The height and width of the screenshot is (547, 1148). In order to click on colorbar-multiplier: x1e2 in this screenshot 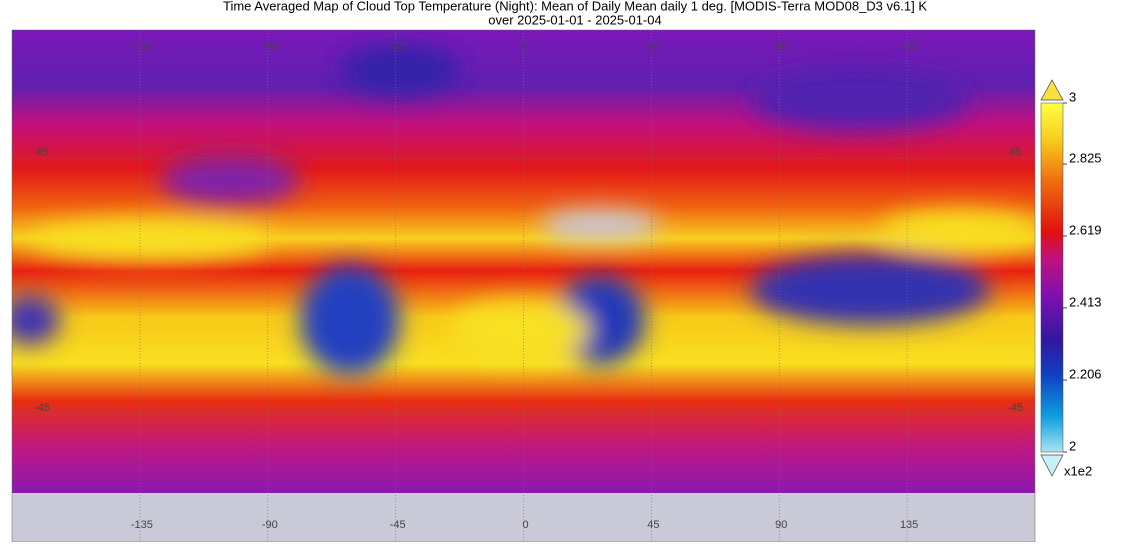, I will do `click(1078, 470)`.